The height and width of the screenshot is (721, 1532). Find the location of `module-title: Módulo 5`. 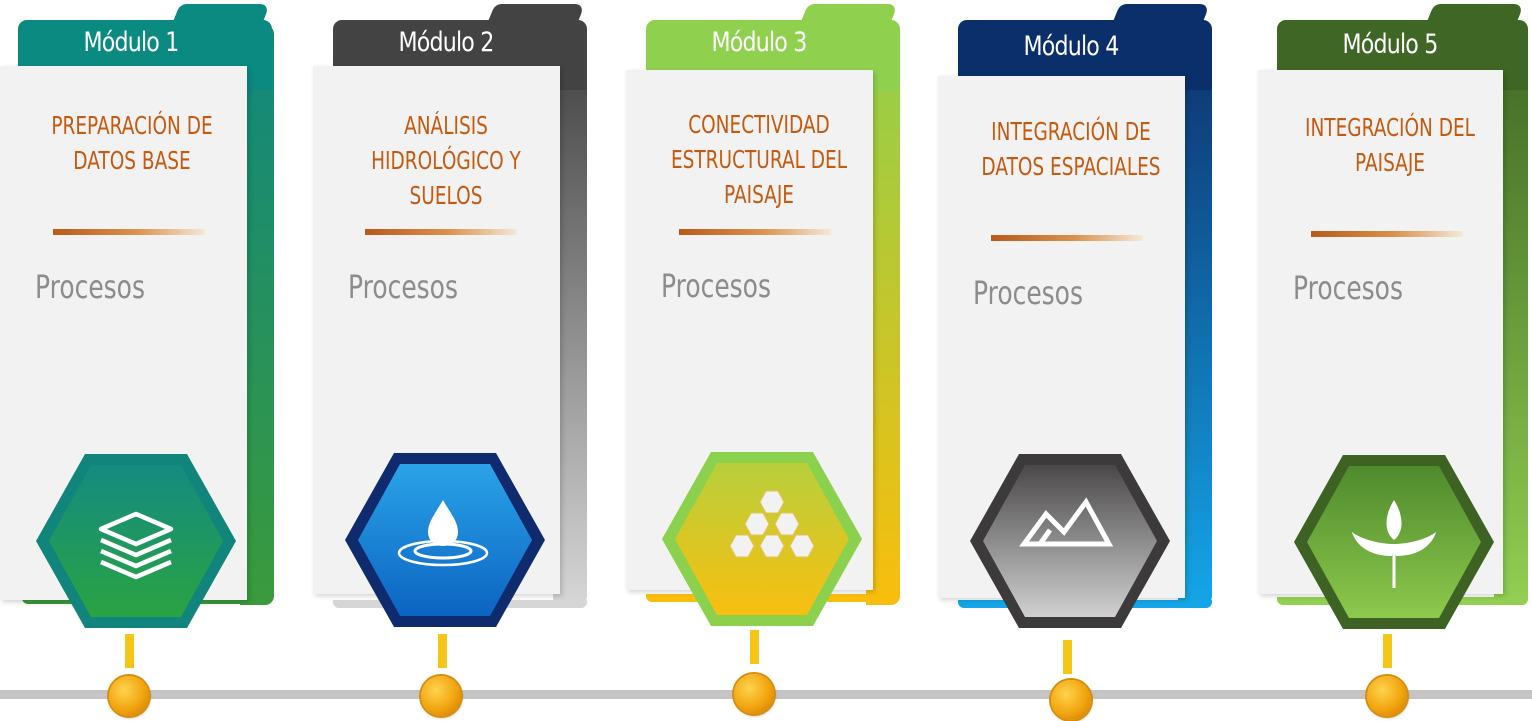

module-title: Módulo 5 is located at coordinates (1390, 44).